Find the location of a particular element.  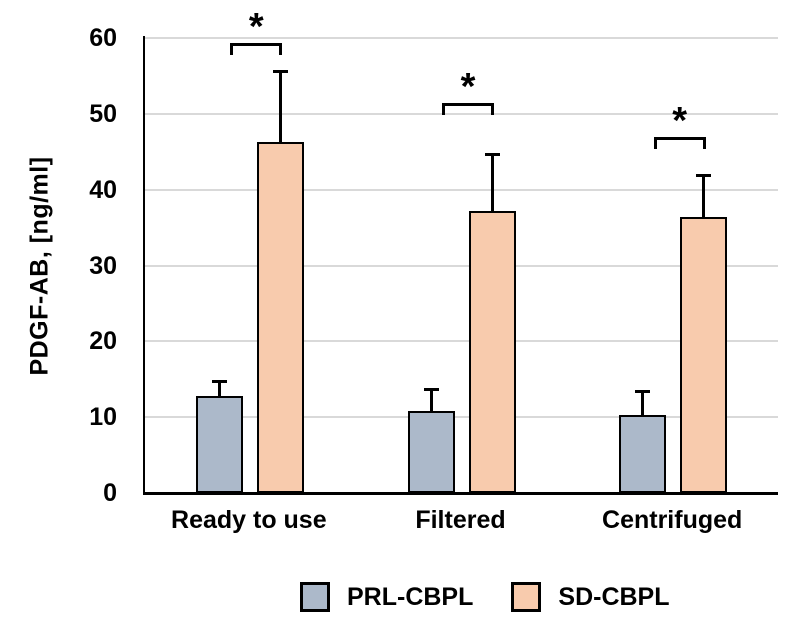

bar-sd-cbpl-ready-to-use is located at coordinates (280, 317).